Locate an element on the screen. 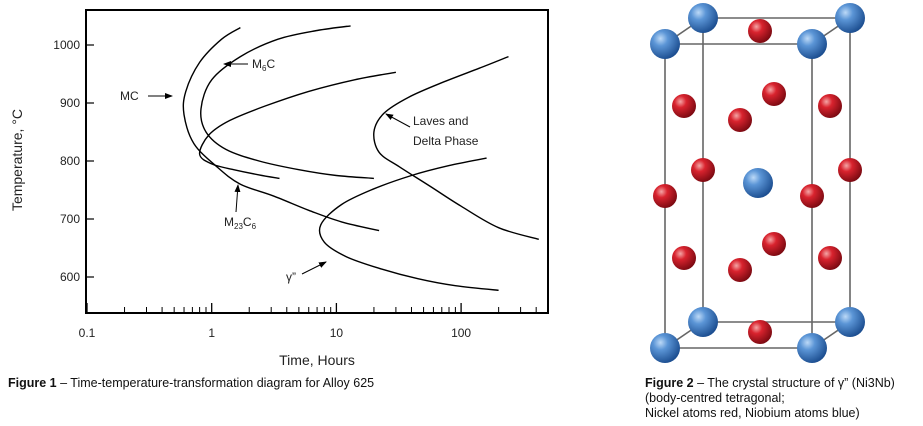 The width and height of the screenshot is (923, 426). laves-delta-curve is located at coordinates (456, 147).